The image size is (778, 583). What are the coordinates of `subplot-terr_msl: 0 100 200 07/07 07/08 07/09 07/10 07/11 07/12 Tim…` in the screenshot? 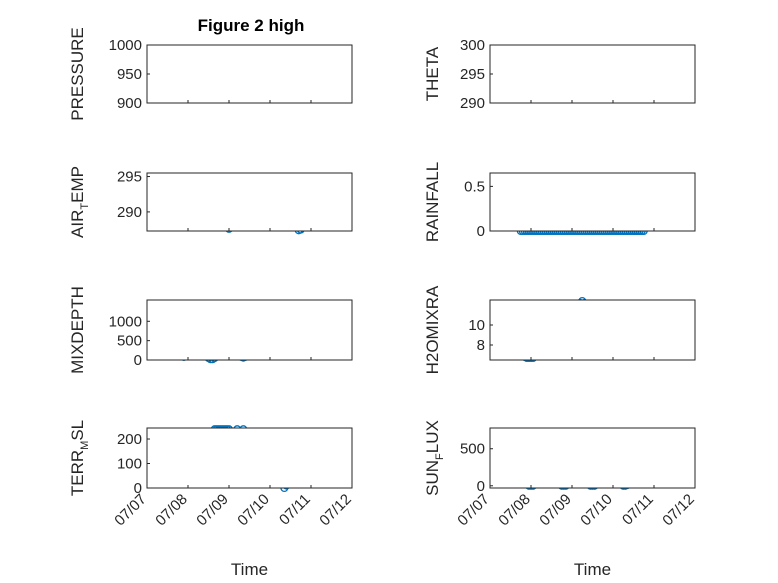 It's located at (211, 499).